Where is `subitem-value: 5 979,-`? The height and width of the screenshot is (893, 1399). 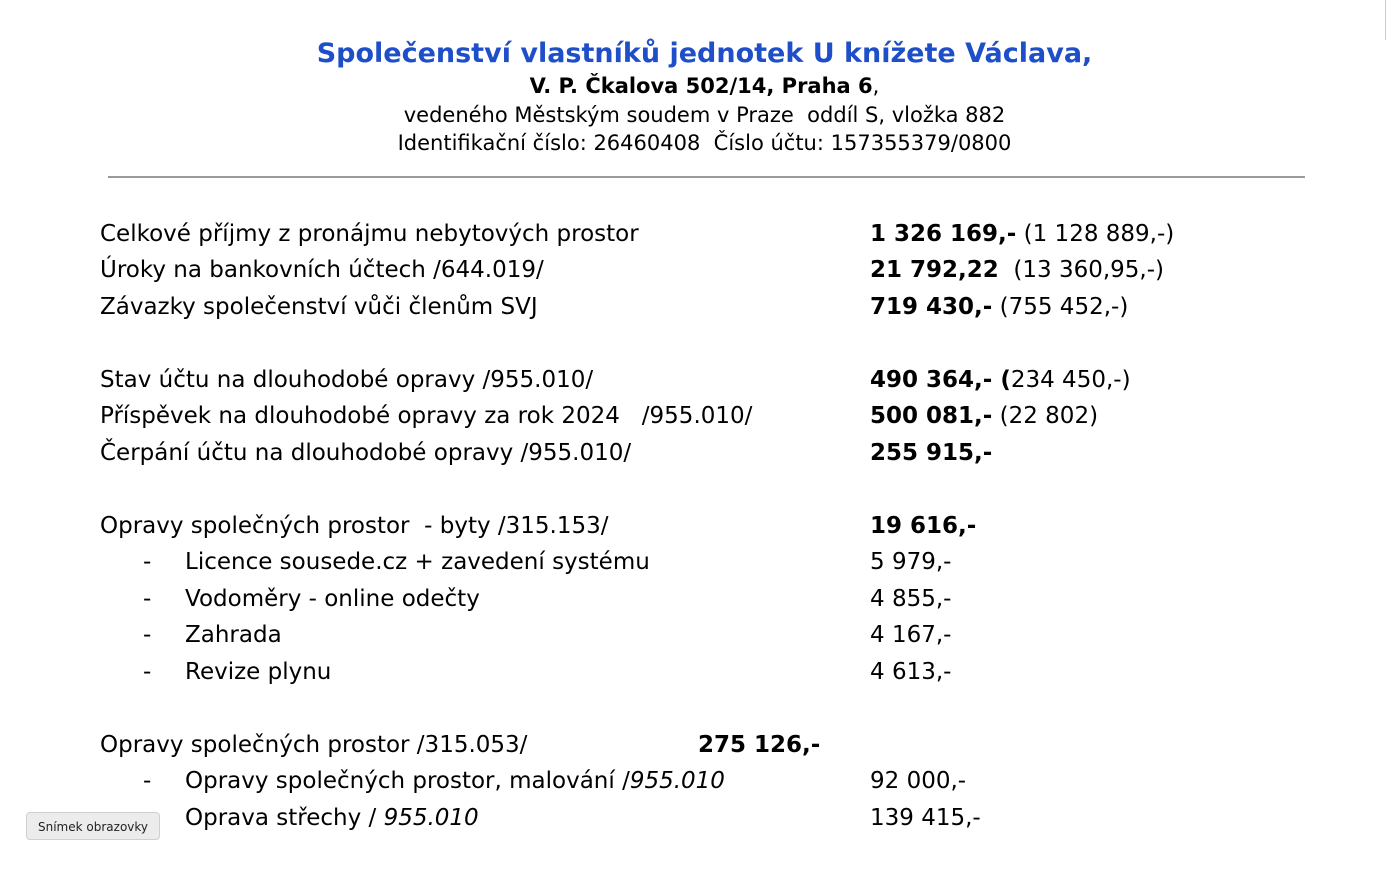 subitem-value: 5 979,- is located at coordinates (911, 562).